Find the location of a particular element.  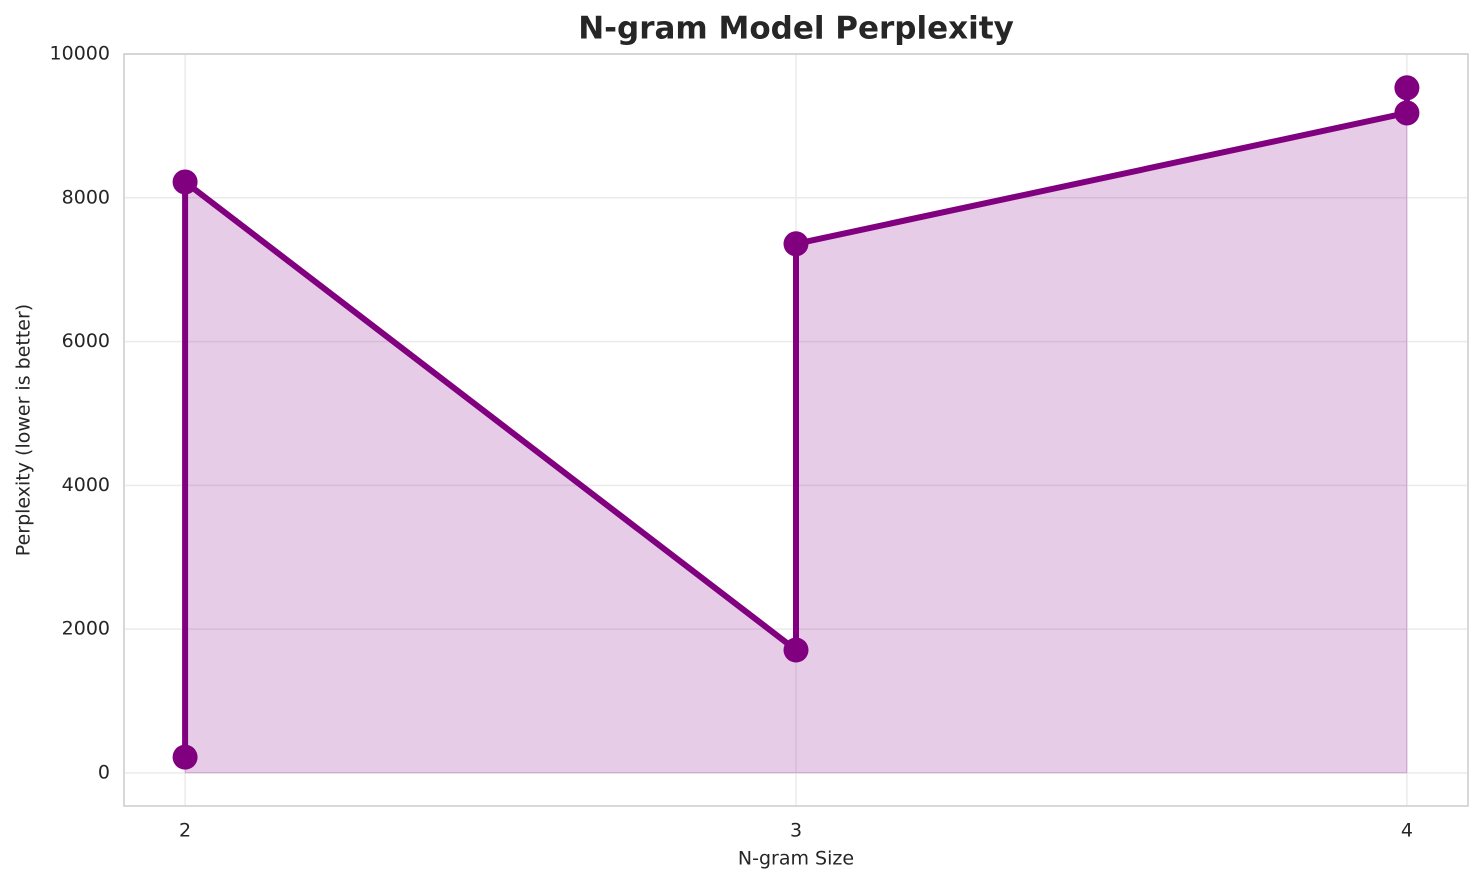

y-tick-label: 4000 is located at coordinates (86, 485).